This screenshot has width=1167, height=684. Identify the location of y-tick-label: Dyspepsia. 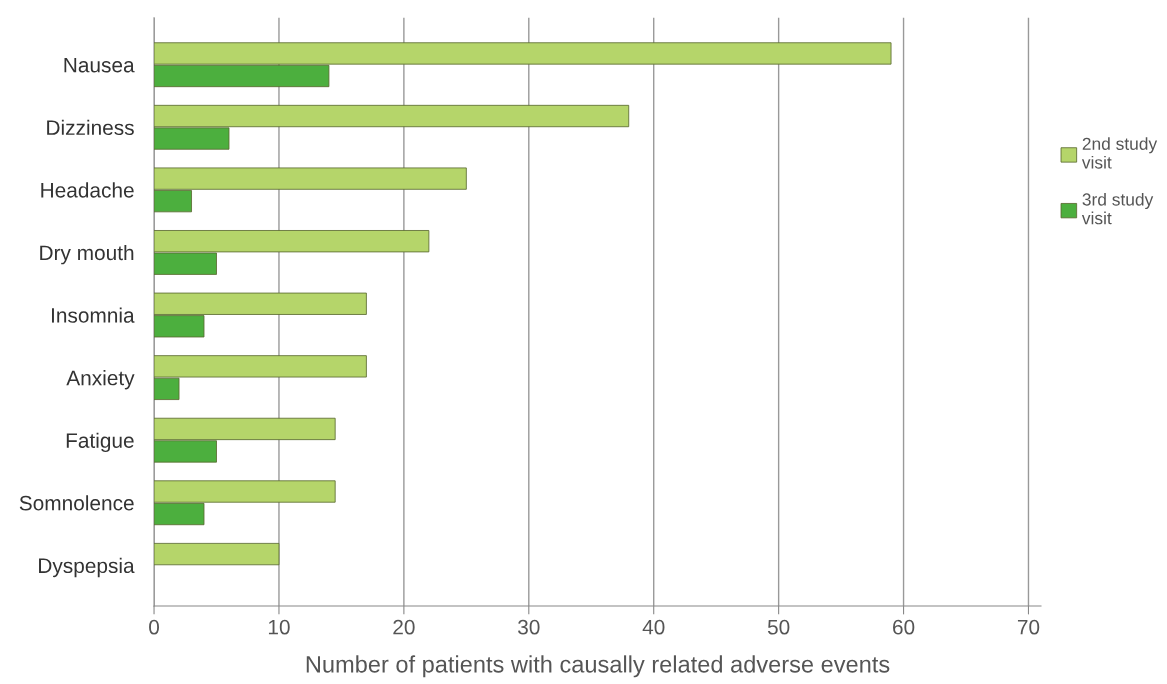
(87, 567).